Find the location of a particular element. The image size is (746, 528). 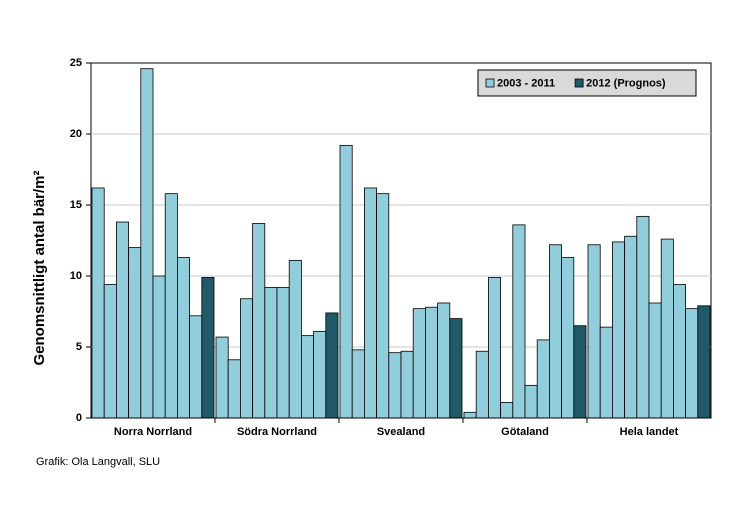

x-tick-label: Hela landet is located at coordinates (649, 432).